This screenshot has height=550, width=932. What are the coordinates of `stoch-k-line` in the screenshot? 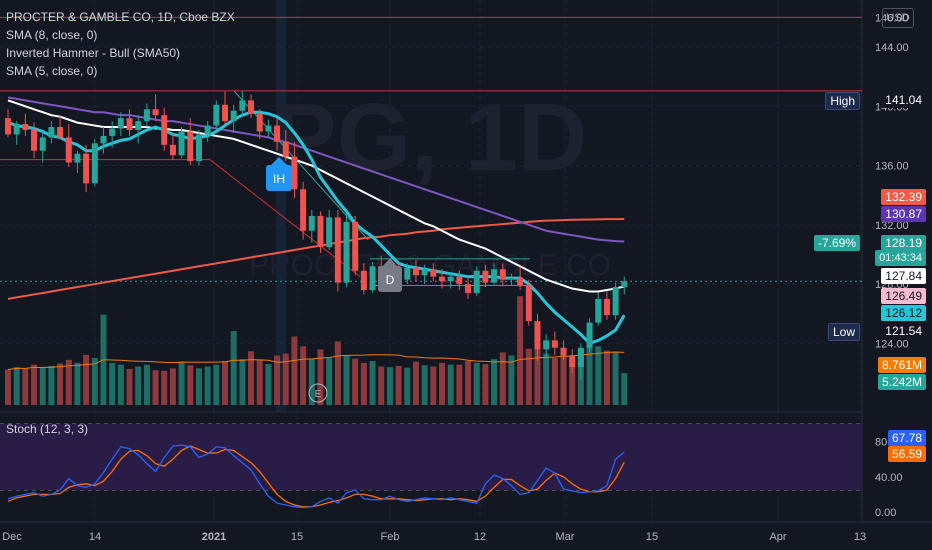 It's located at (316, 476).